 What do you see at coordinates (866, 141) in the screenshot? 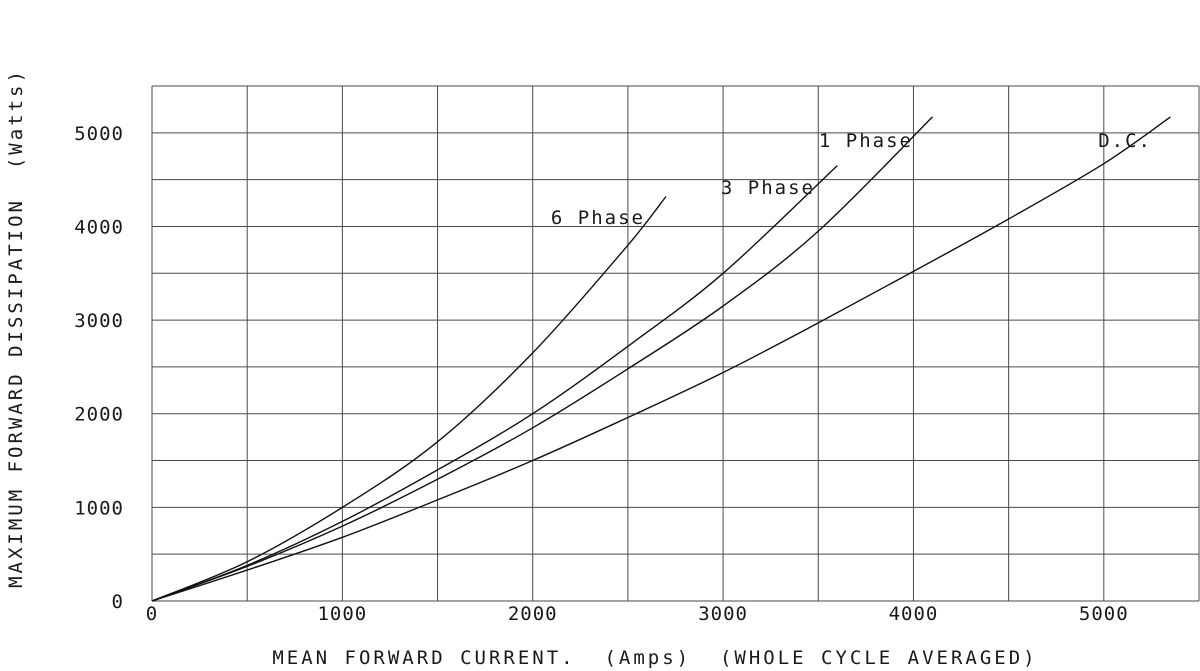
I see `series-label-1-phase: 1 Phase` at bounding box center [866, 141].